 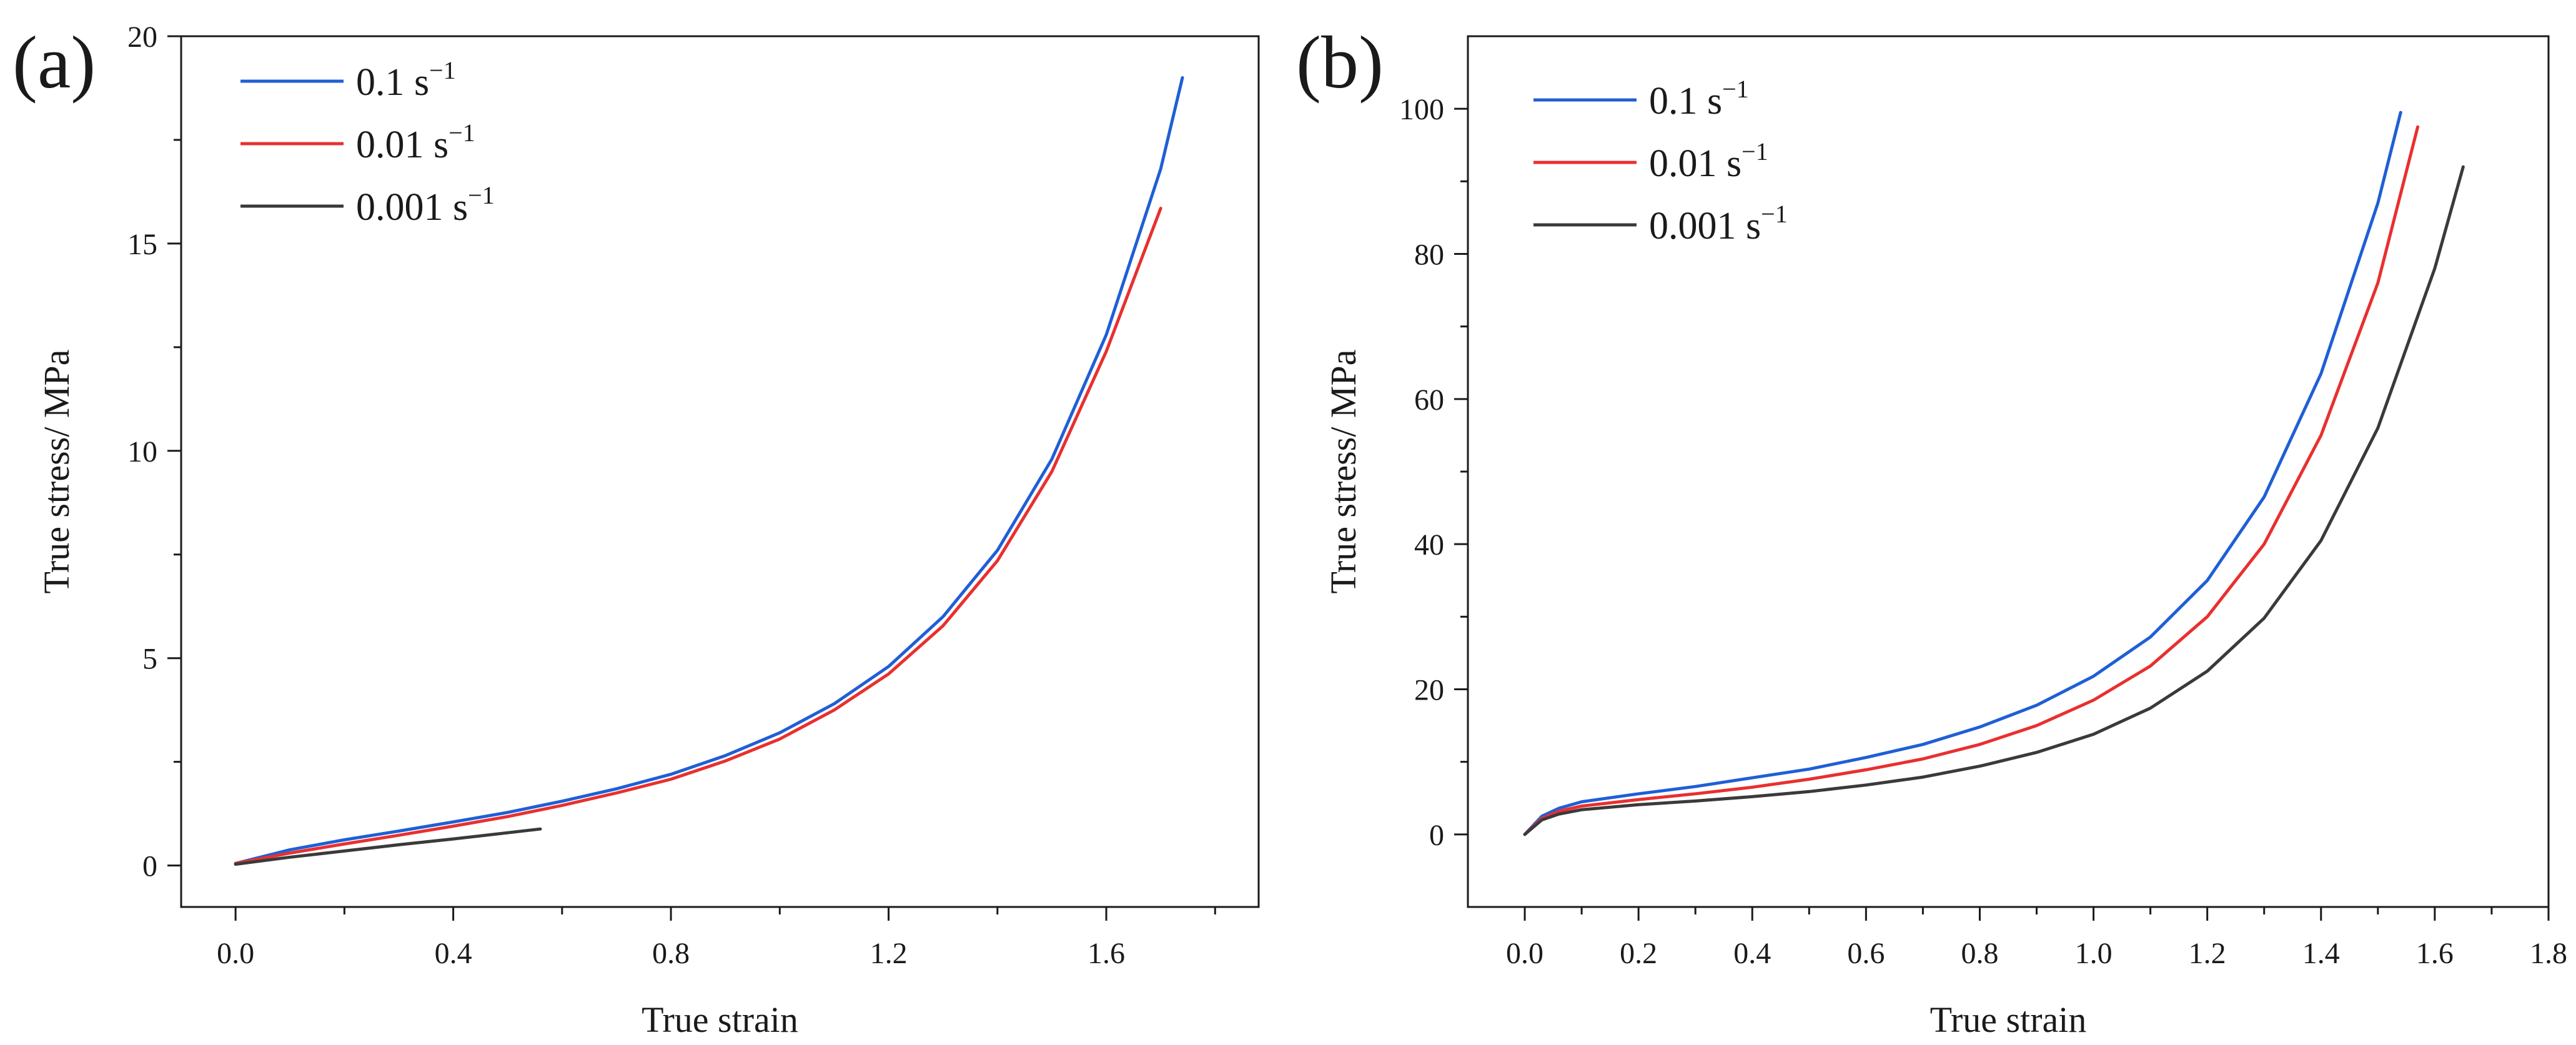 What do you see at coordinates (1429, 545) in the screenshot?
I see `y-tick-label: 40` at bounding box center [1429, 545].